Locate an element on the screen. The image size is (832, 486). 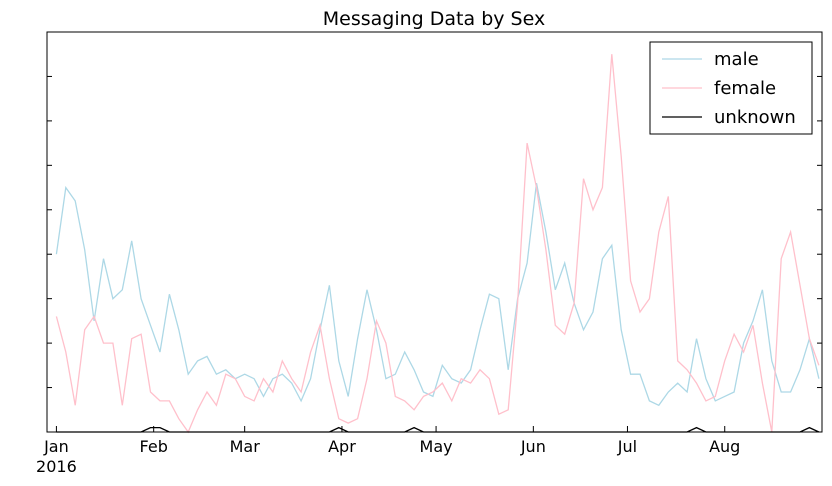
x-tick-label: Jul is located at coordinates (627, 446).